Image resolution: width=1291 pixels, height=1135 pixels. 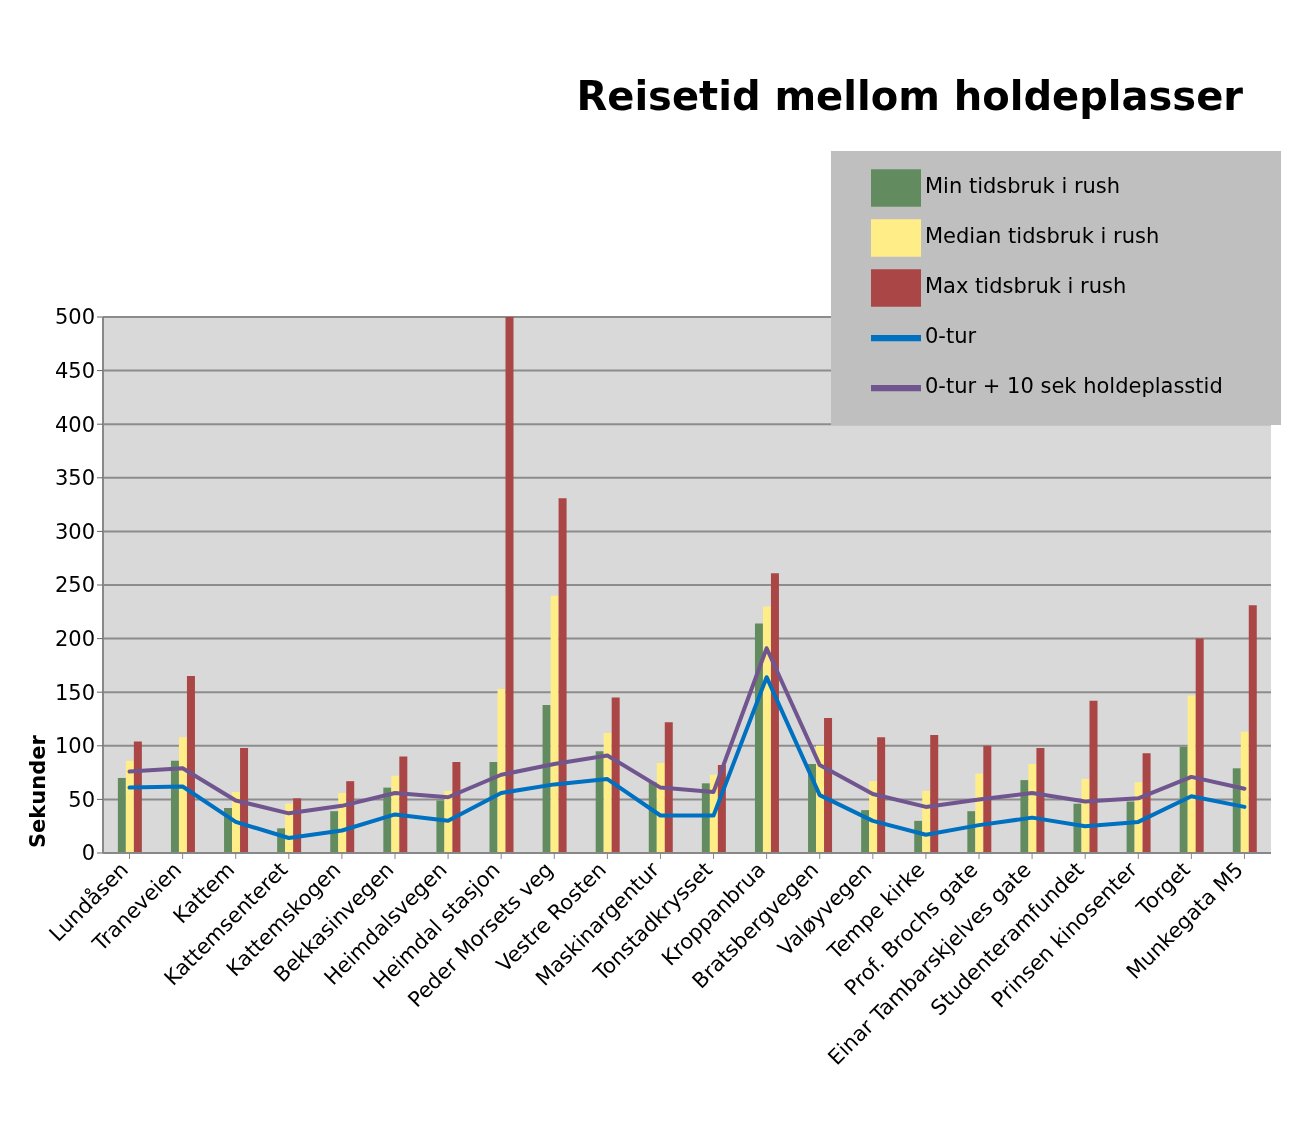 What do you see at coordinates (74, 478) in the screenshot?
I see `y-tick-label: 350` at bounding box center [74, 478].